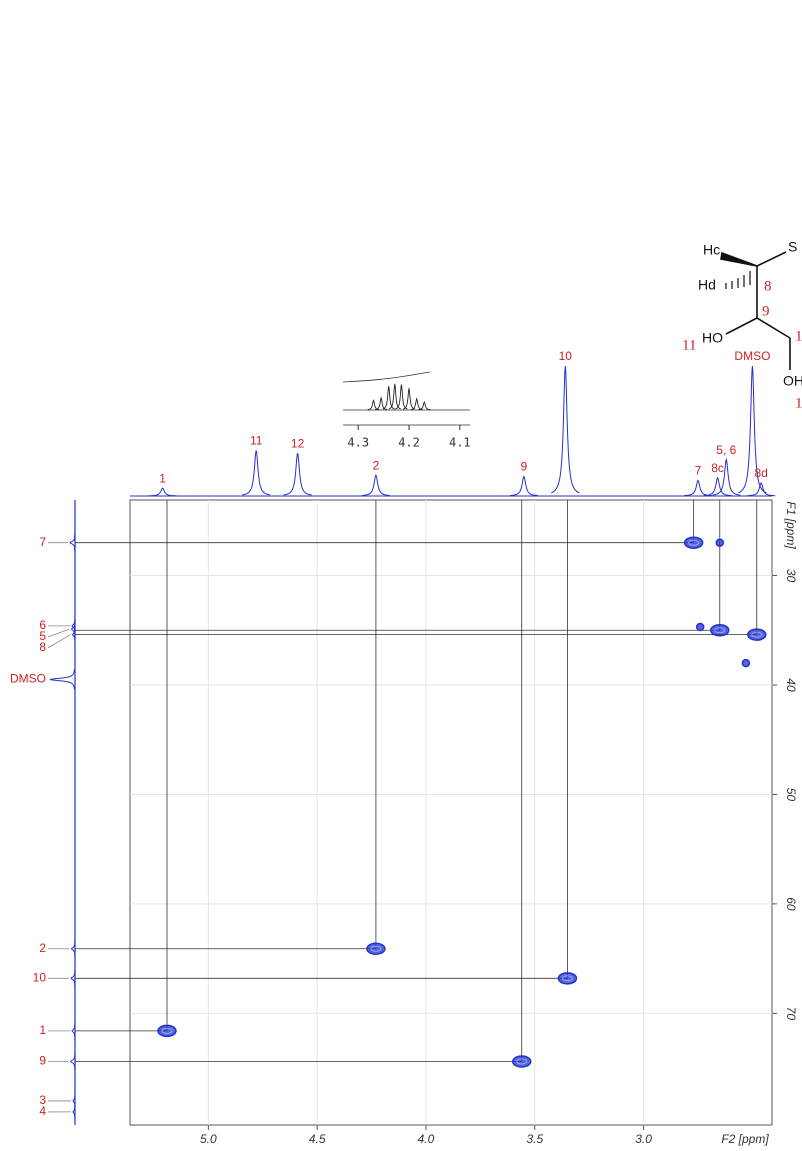 This screenshot has height=1151, width=802. What do you see at coordinates (791, 904) in the screenshot?
I see `y-tick-label: 60` at bounding box center [791, 904].